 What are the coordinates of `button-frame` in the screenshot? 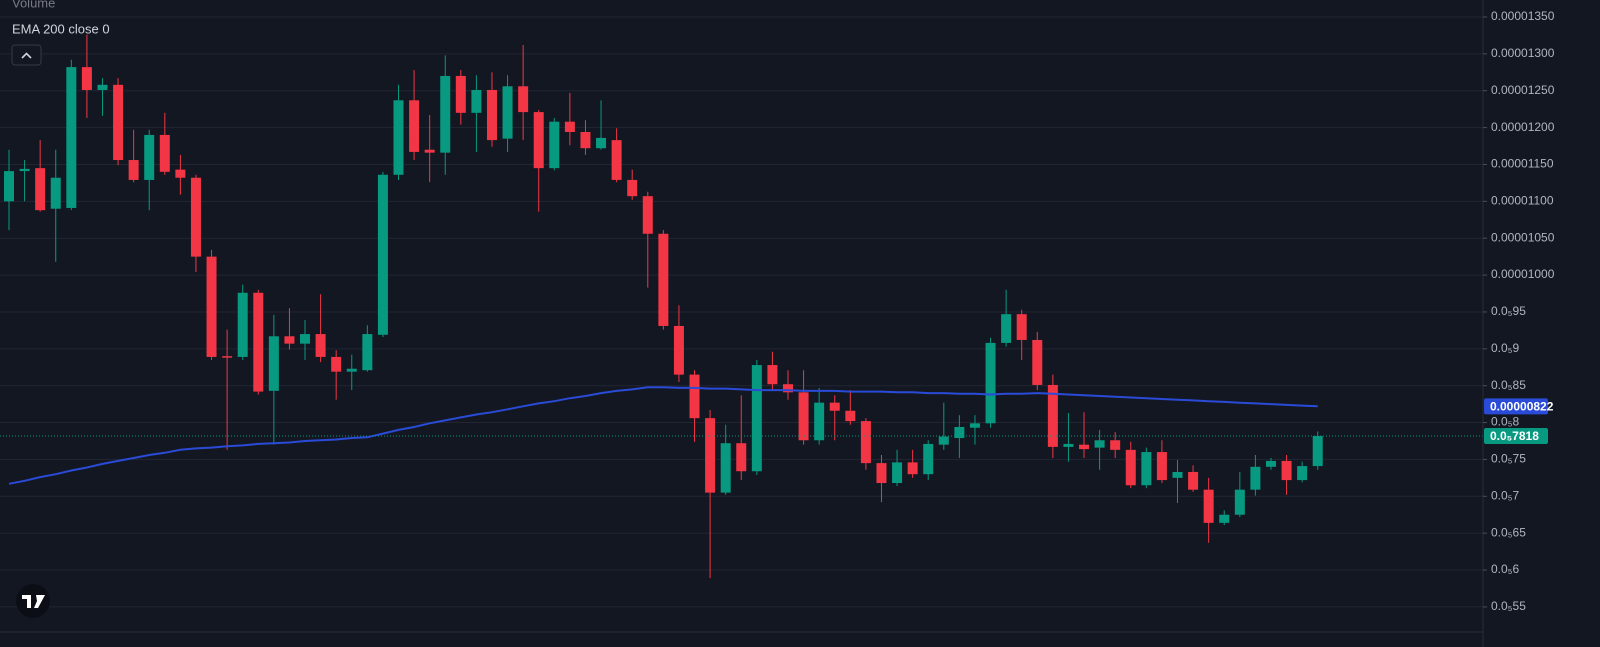 It's located at (26, 55).